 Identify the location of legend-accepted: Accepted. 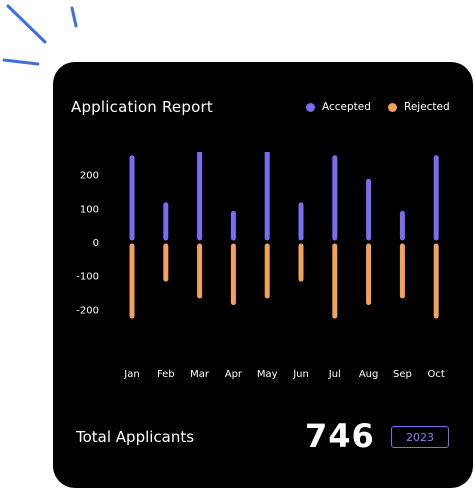
(338, 107).